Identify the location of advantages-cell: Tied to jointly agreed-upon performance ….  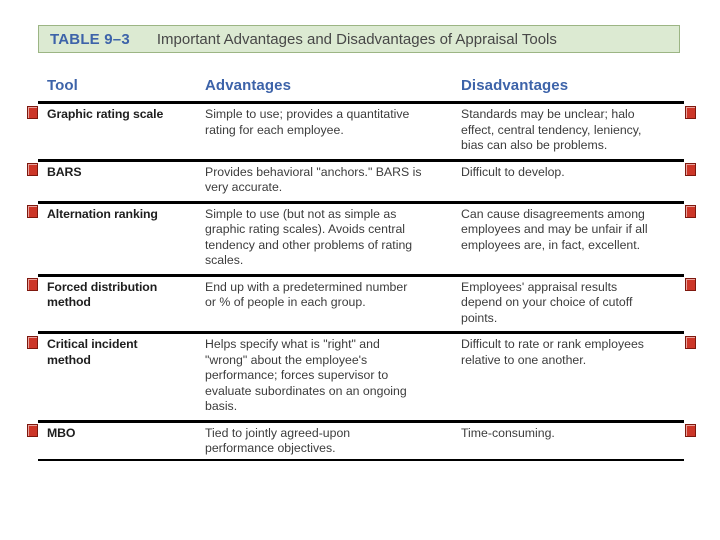
(324, 441).